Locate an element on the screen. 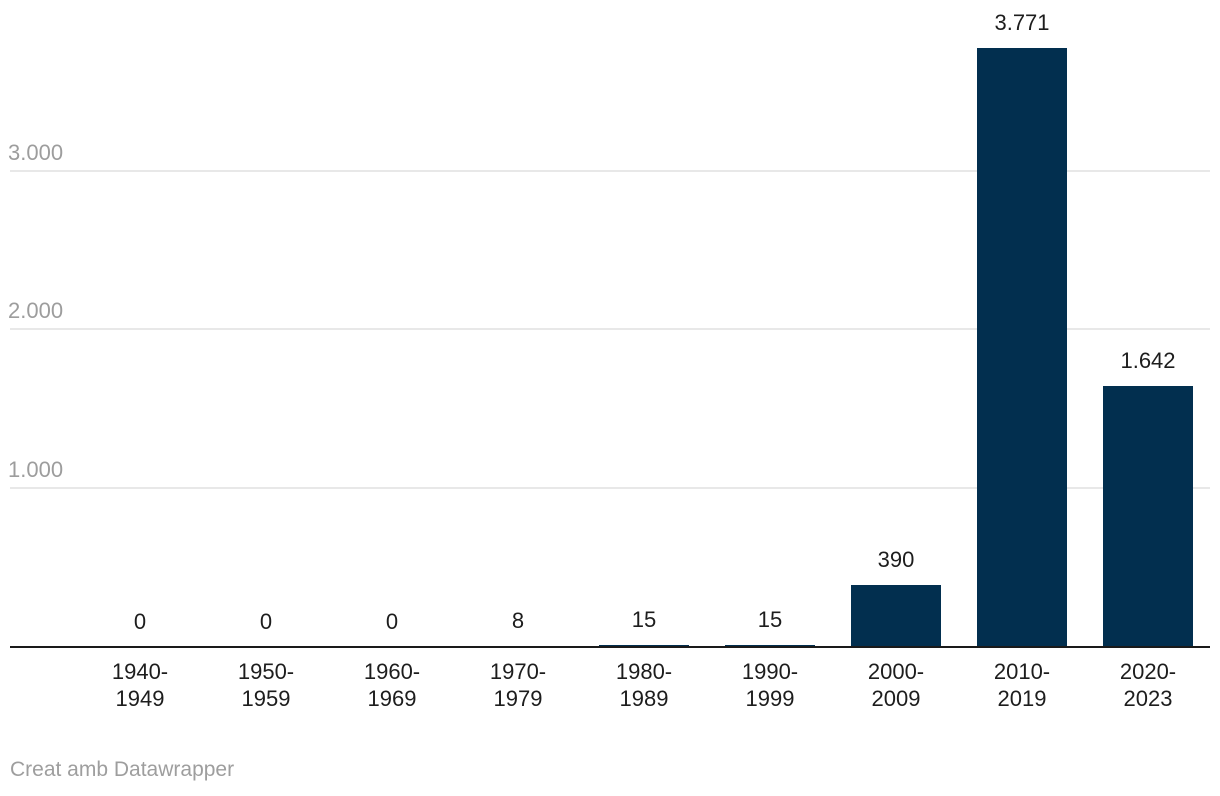  bar-value-label: 3.771 is located at coordinates (1022, 22).